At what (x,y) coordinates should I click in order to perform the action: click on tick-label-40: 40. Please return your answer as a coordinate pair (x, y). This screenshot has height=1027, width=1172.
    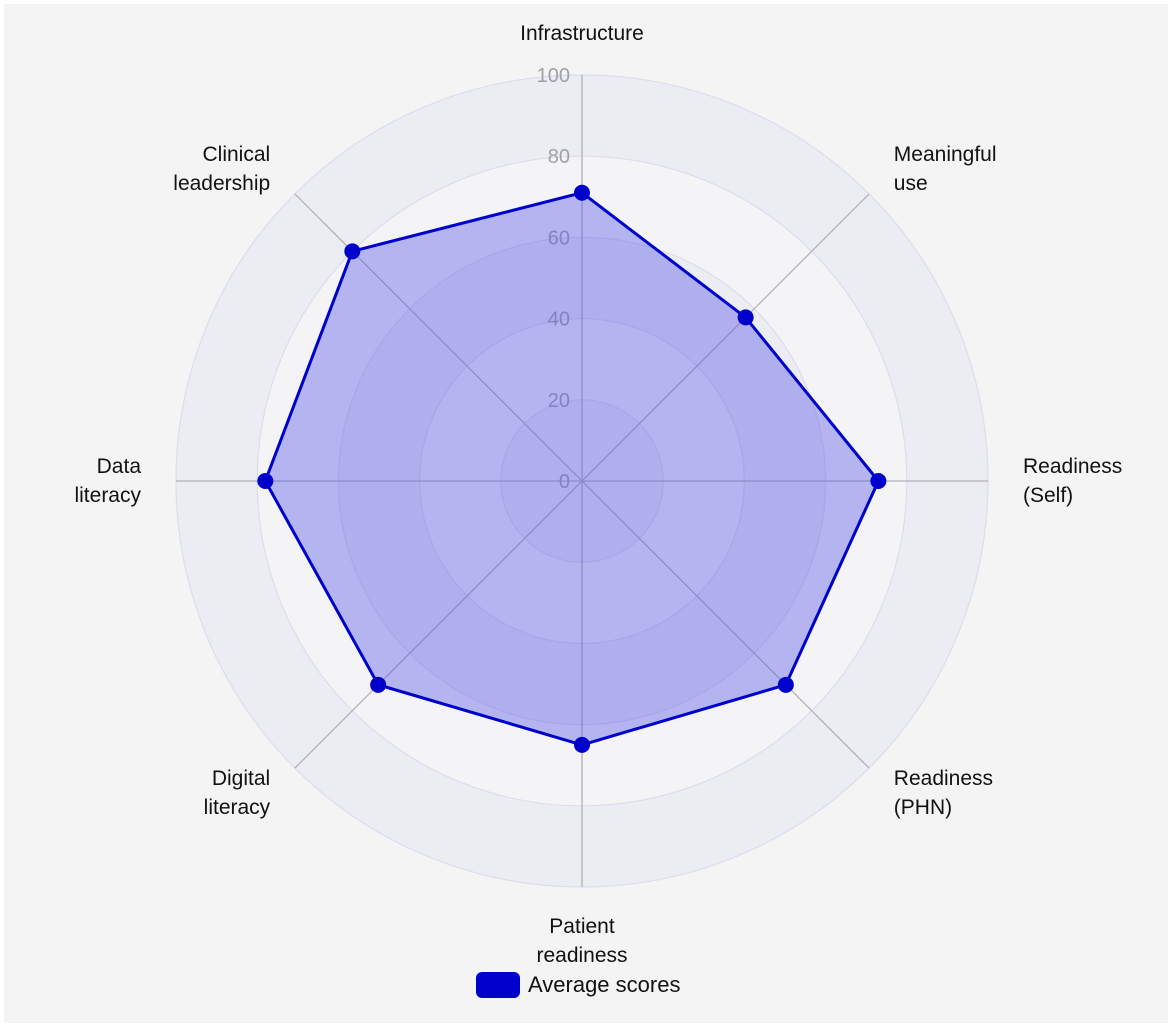
    Looking at the image, I should click on (559, 320).